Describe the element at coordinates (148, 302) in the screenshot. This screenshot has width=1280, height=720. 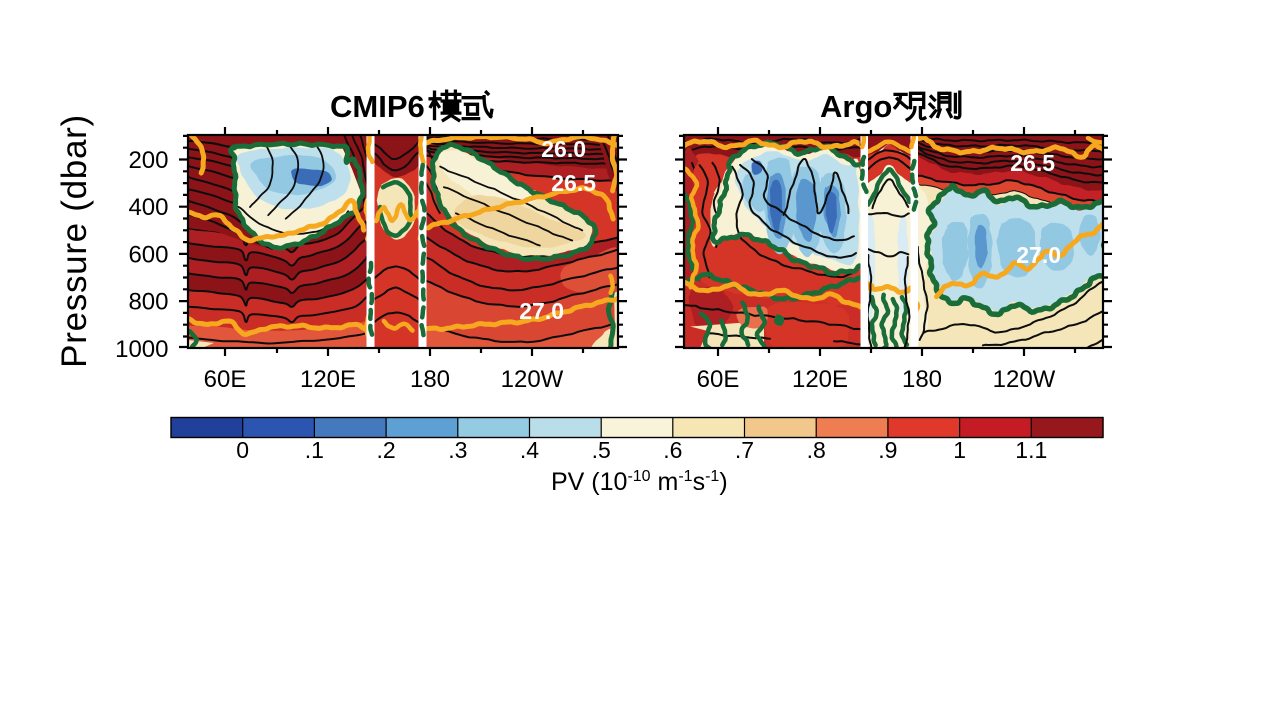
I see `svg-text: 800` at that location.